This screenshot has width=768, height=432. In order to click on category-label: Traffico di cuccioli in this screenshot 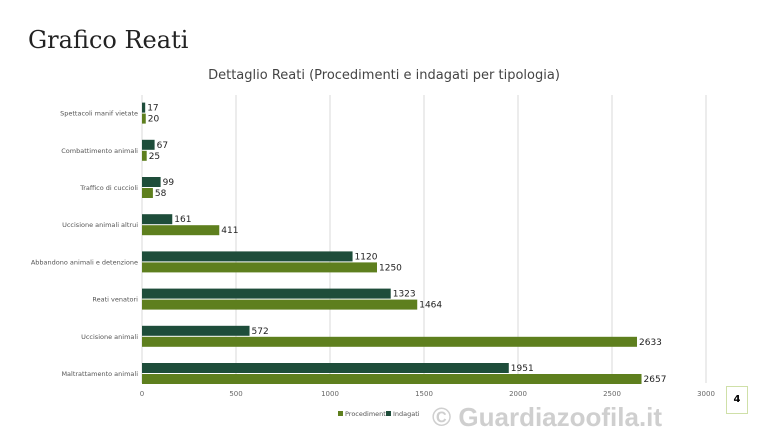, I will do `click(108, 188)`.